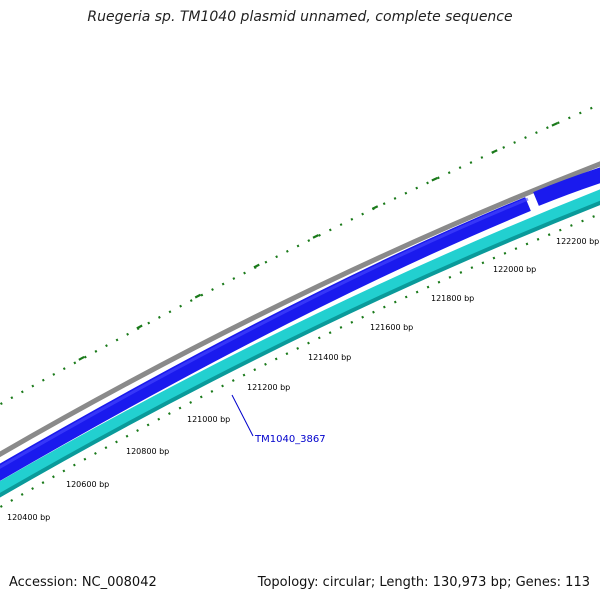  I want to click on gene-pointer-line, so click(242, 415).